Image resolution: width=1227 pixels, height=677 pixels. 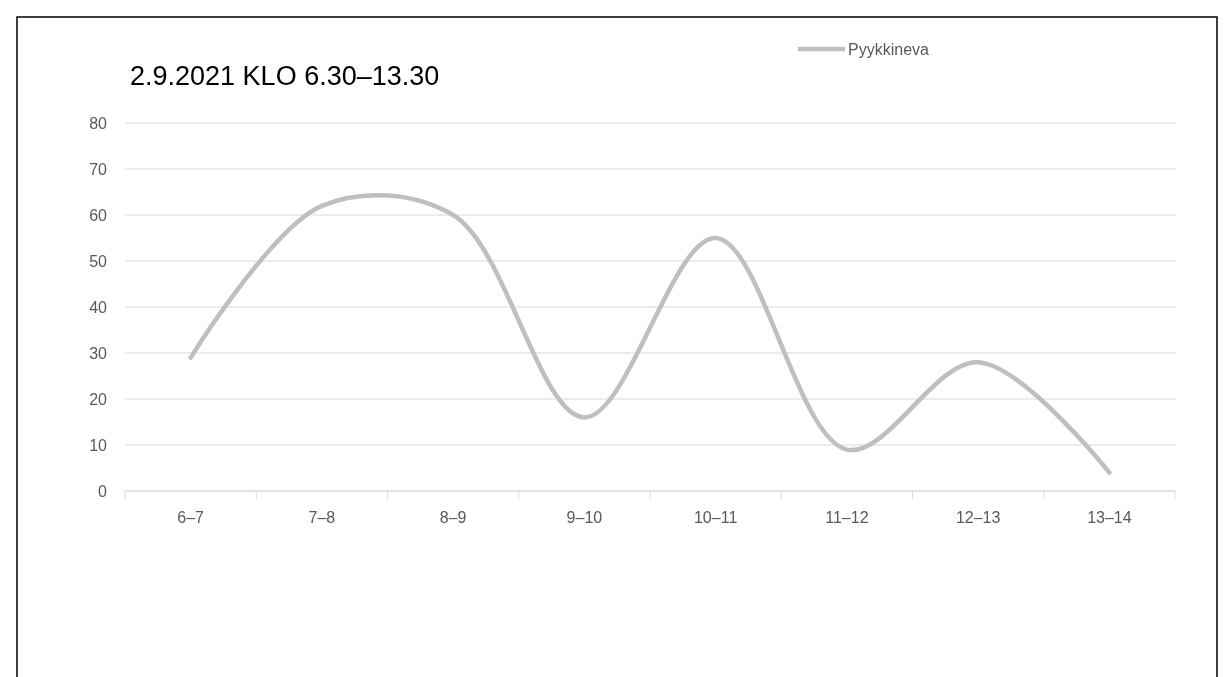 I want to click on x-tick-label: 10–11, so click(x=715, y=517).